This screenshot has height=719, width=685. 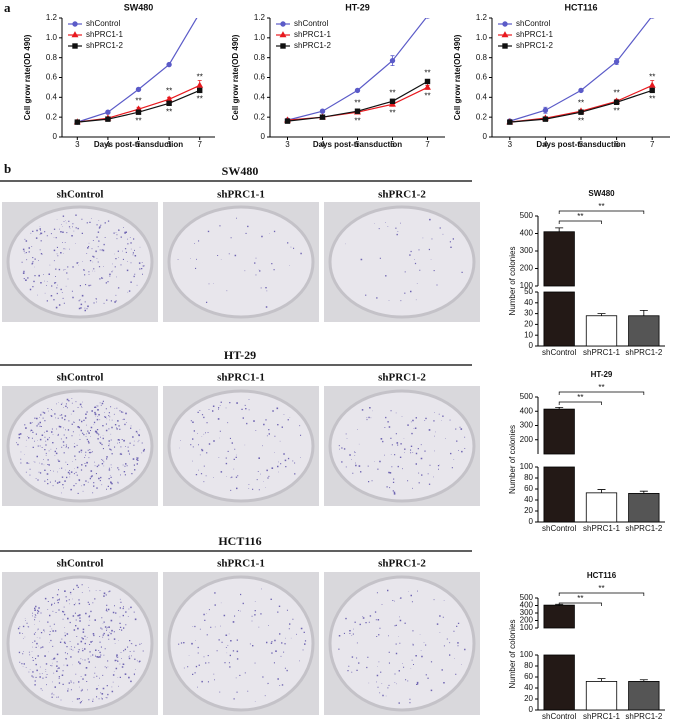 I want to click on y-tick-label: 1.2, so click(x=52, y=17).